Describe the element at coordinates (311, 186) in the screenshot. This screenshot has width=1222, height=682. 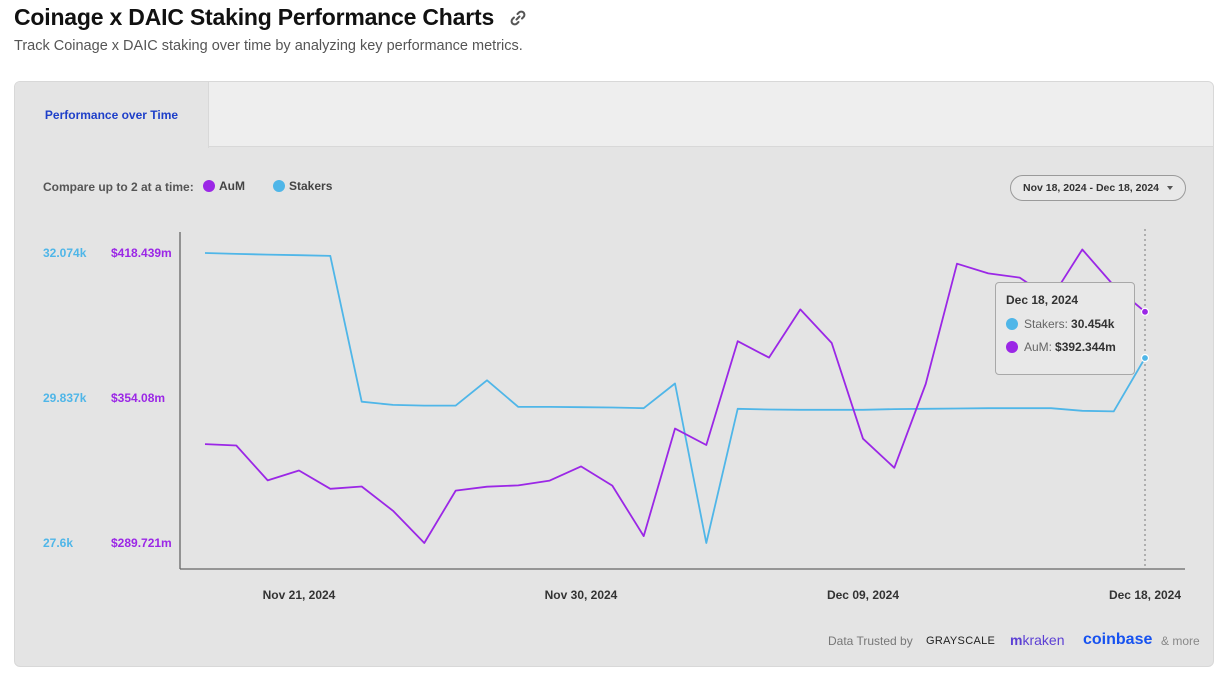
I see `legend-label-stakers: Stakers` at that location.